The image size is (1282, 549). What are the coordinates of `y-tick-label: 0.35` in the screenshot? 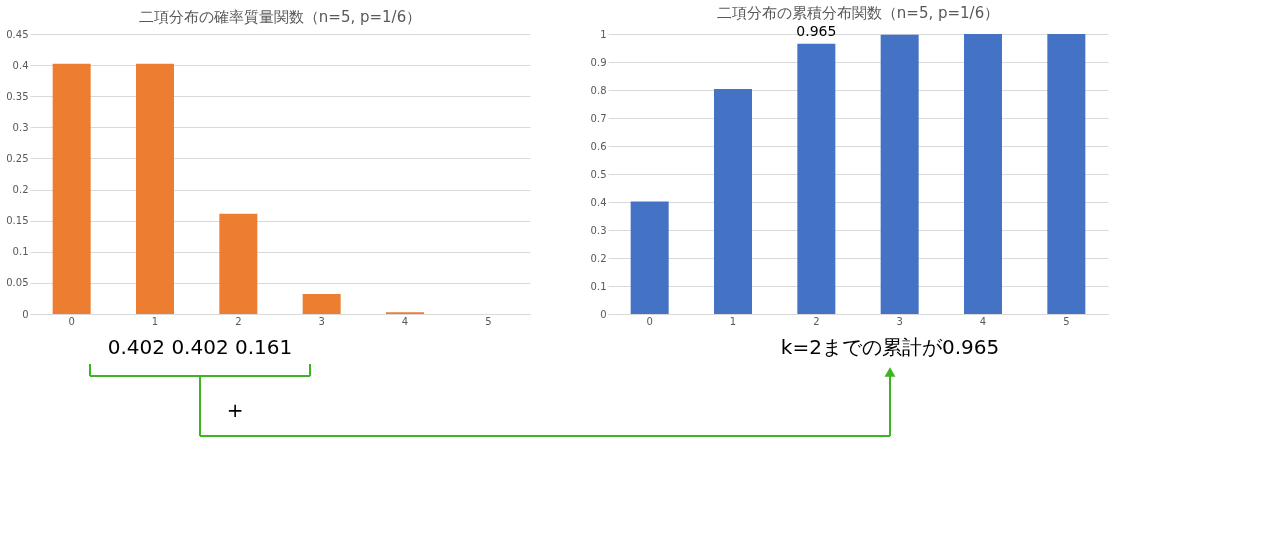 It's located at (17, 96).